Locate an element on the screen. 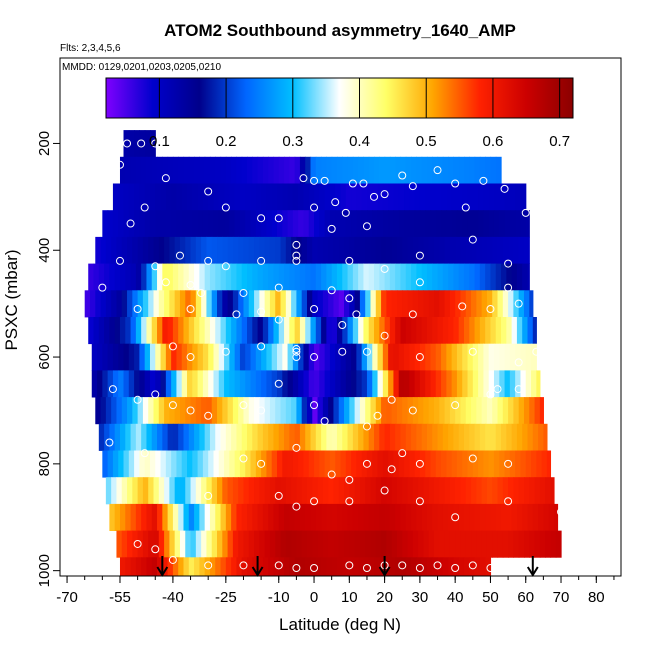  x-tick-label: 80 is located at coordinates (596, 597).